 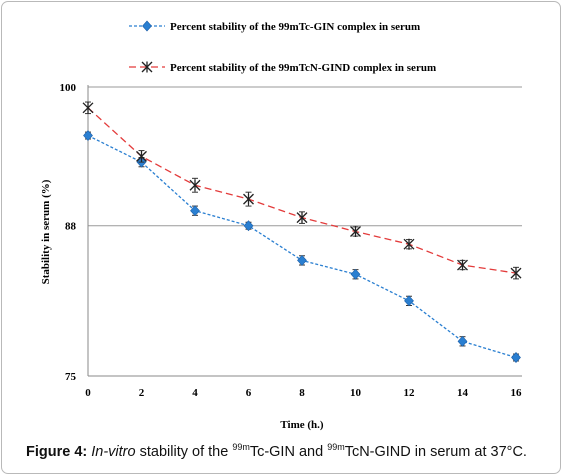 What do you see at coordinates (288, 452) in the screenshot?
I see `caption-text-2: Tc-GIN and` at bounding box center [288, 452].